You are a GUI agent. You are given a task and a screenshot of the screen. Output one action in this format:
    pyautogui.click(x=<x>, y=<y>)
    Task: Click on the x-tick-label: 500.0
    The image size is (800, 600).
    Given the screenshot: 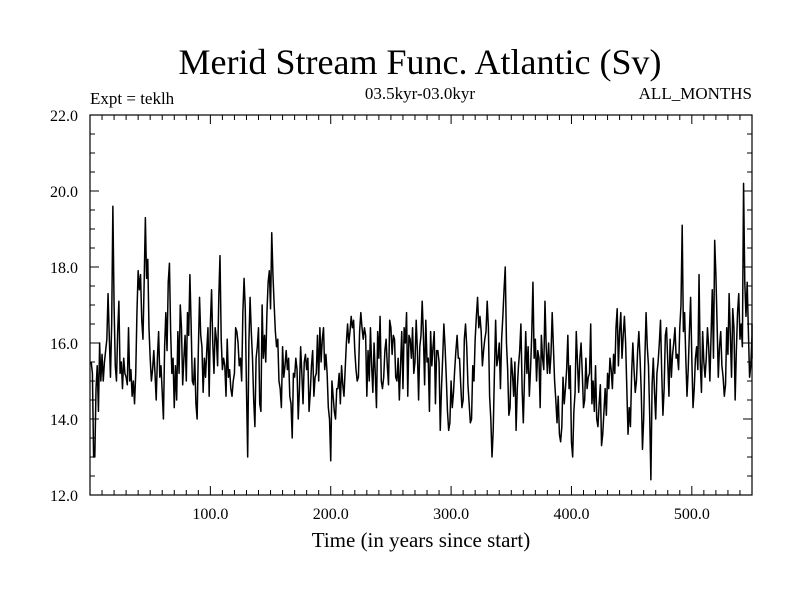 What is the action you would take?
    pyautogui.click(x=692, y=514)
    